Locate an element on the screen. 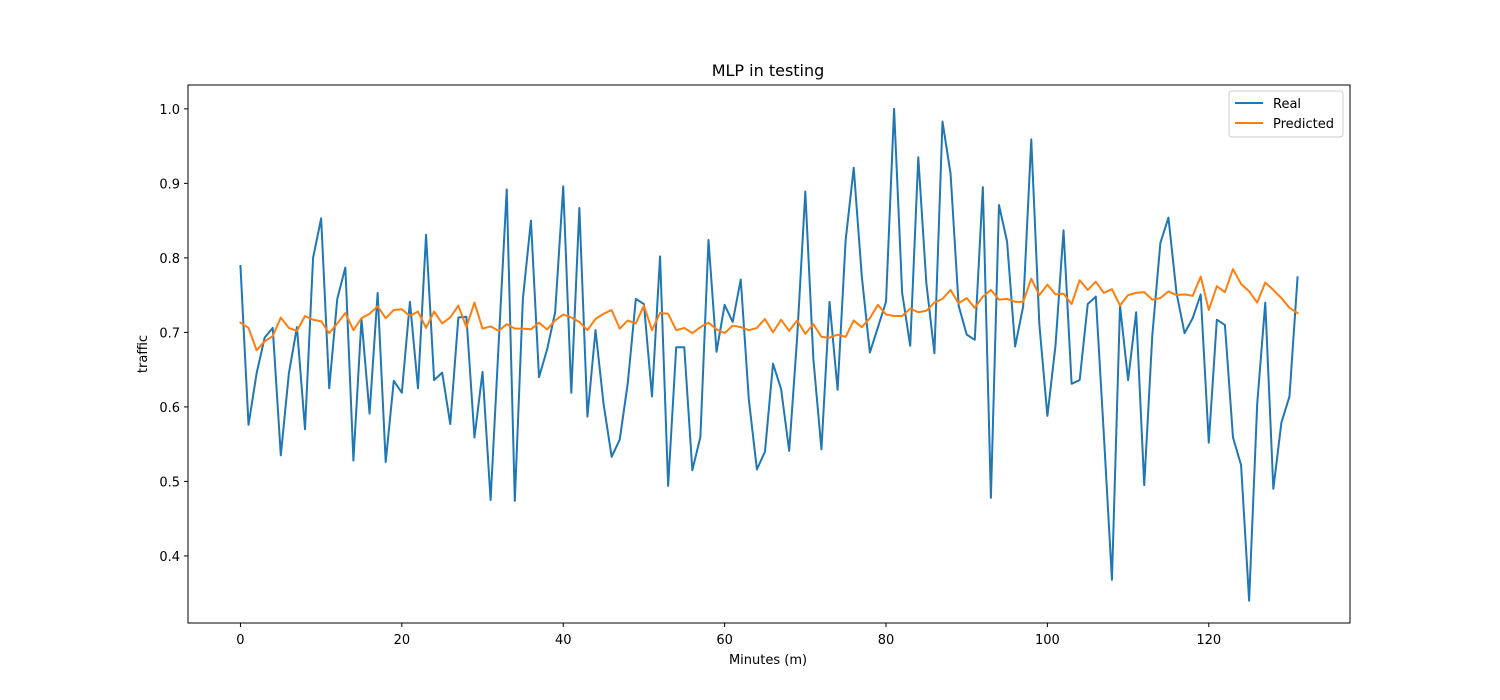 The image size is (1500, 700). legend: Real Predicted is located at coordinates (1286, 114).